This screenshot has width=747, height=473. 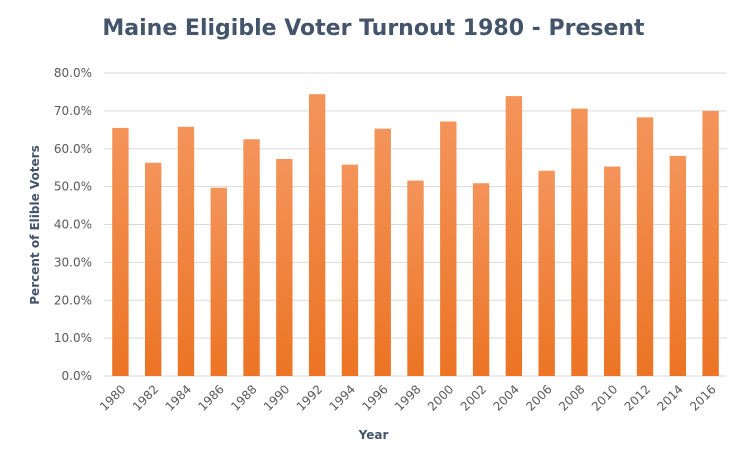 I want to click on x-tick-label: 2004, so click(x=505, y=397).